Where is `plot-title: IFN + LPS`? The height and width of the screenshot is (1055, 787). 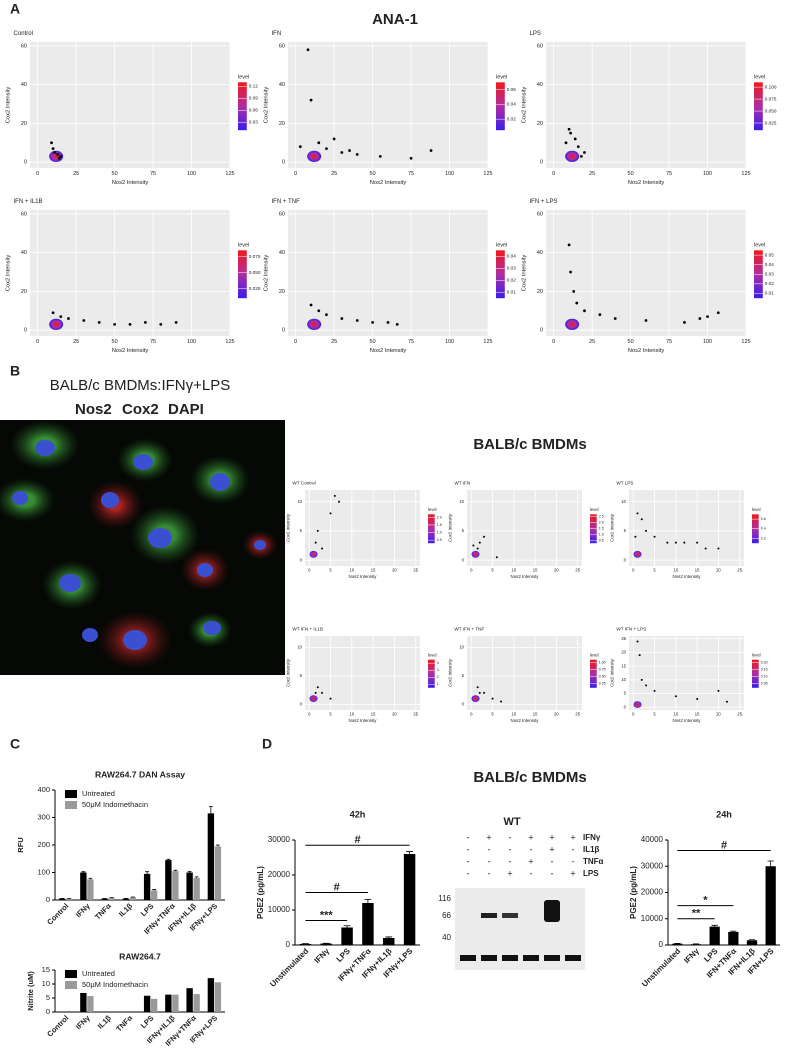 plot-title: IFN + LPS is located at coordinates (544, 202).